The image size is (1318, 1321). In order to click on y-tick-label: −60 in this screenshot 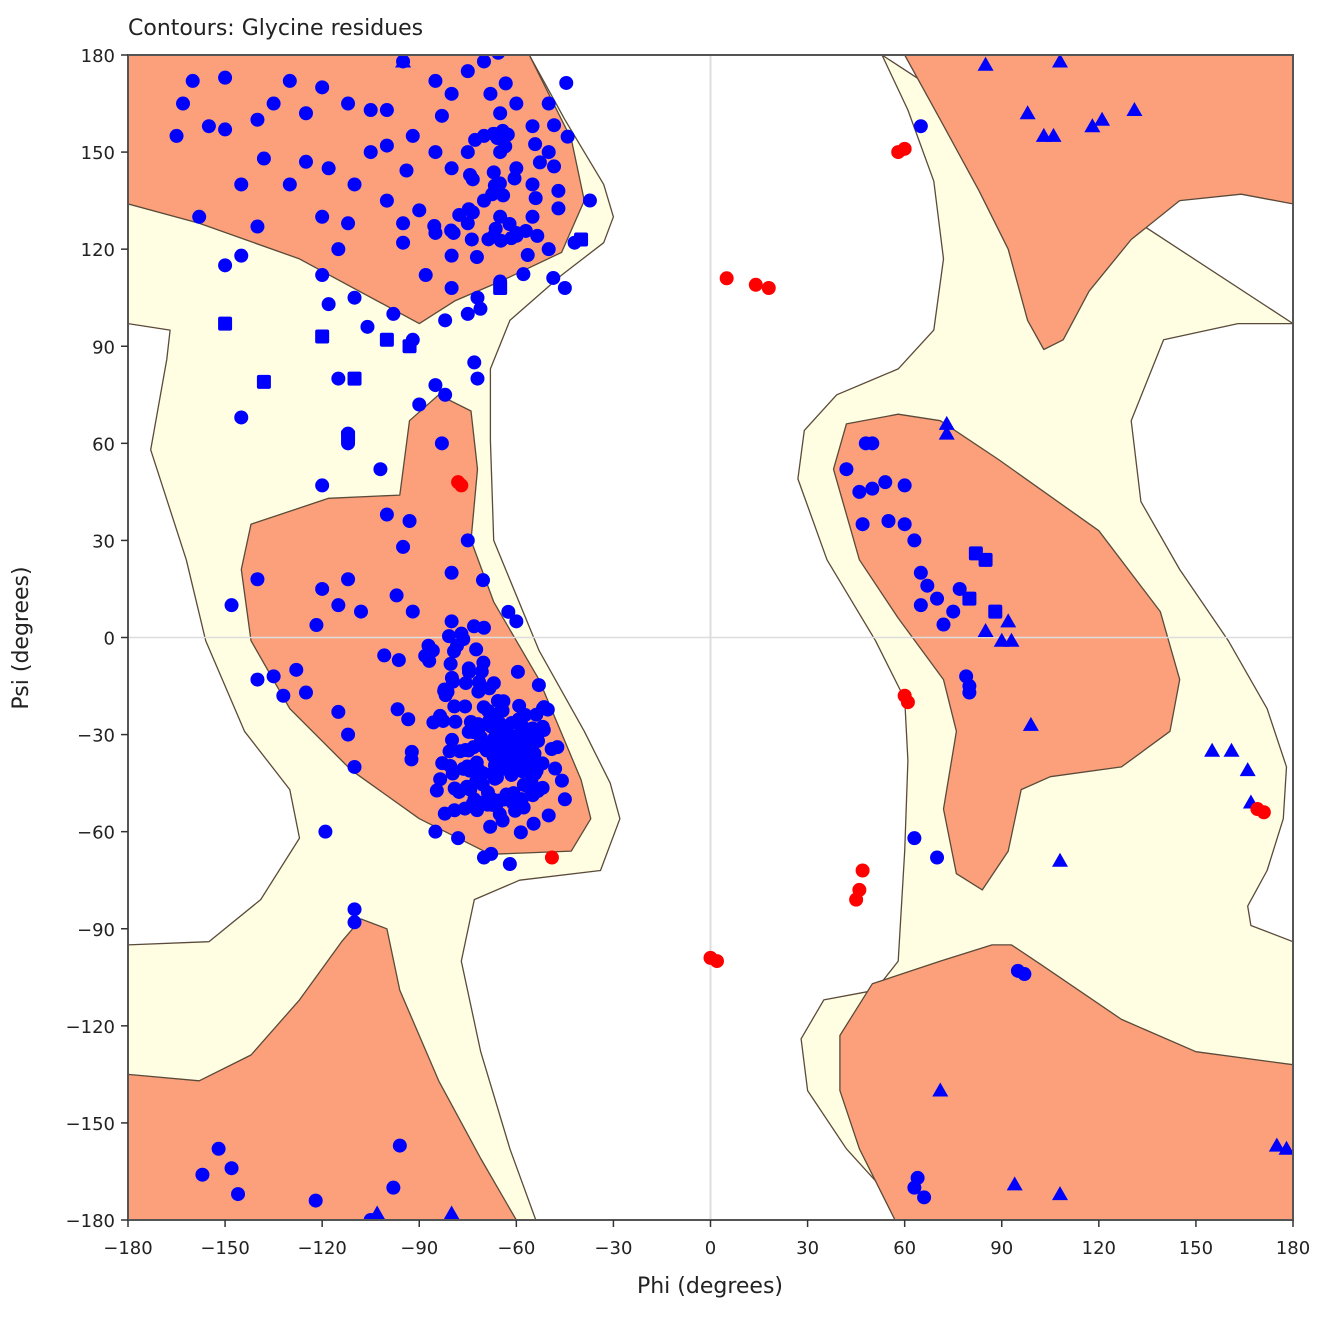, I will do `click(96, 833)`.